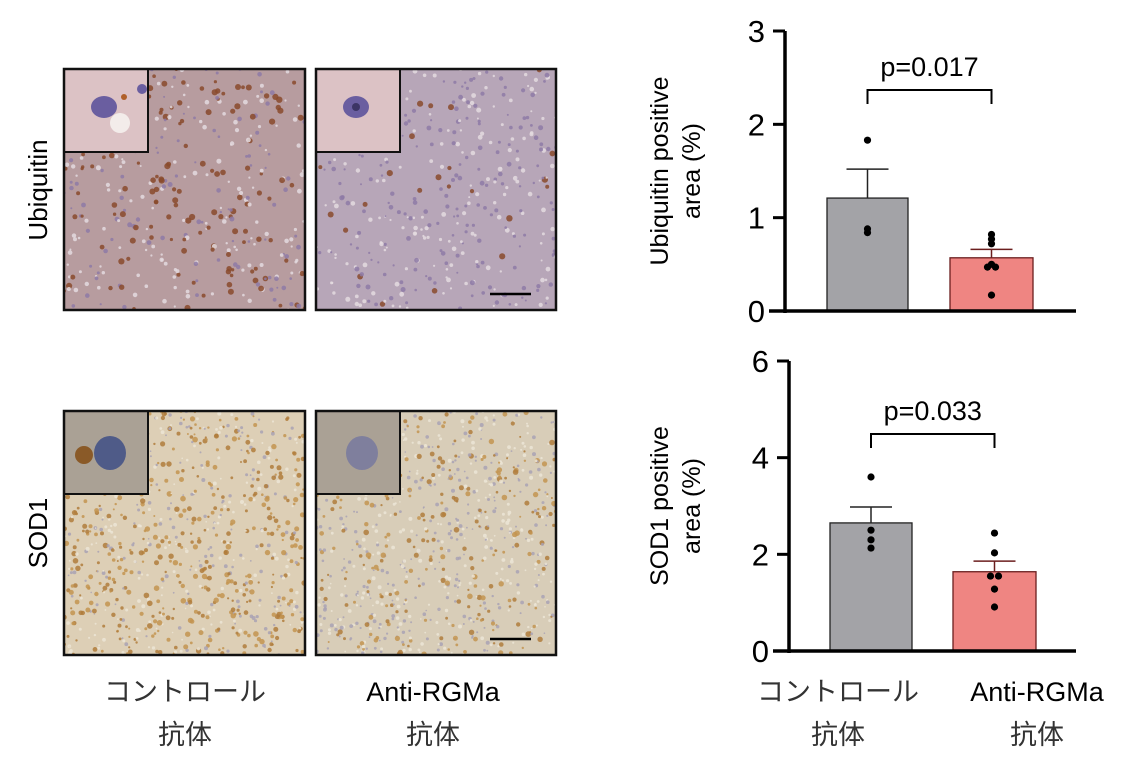  Describe the element at coordinates (760, 554) in the screenshot. I see `y-tick-label: 2` at that location.